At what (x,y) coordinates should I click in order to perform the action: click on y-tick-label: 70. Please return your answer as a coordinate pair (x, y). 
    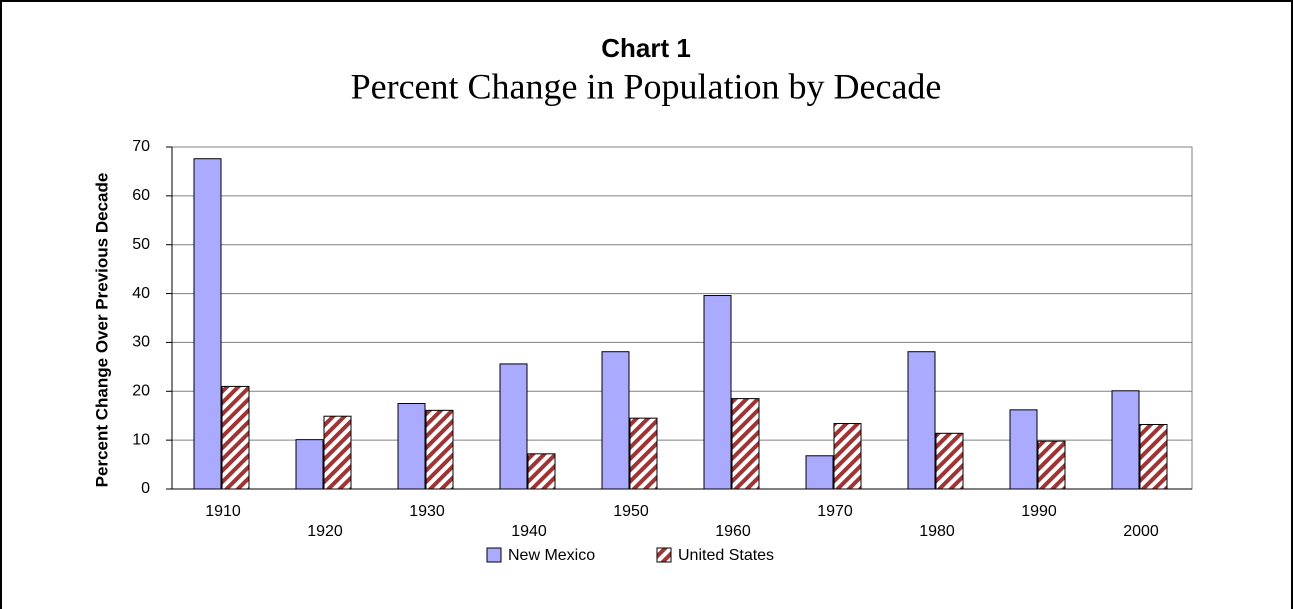
    Looking at the image, I should click on (141, 146).